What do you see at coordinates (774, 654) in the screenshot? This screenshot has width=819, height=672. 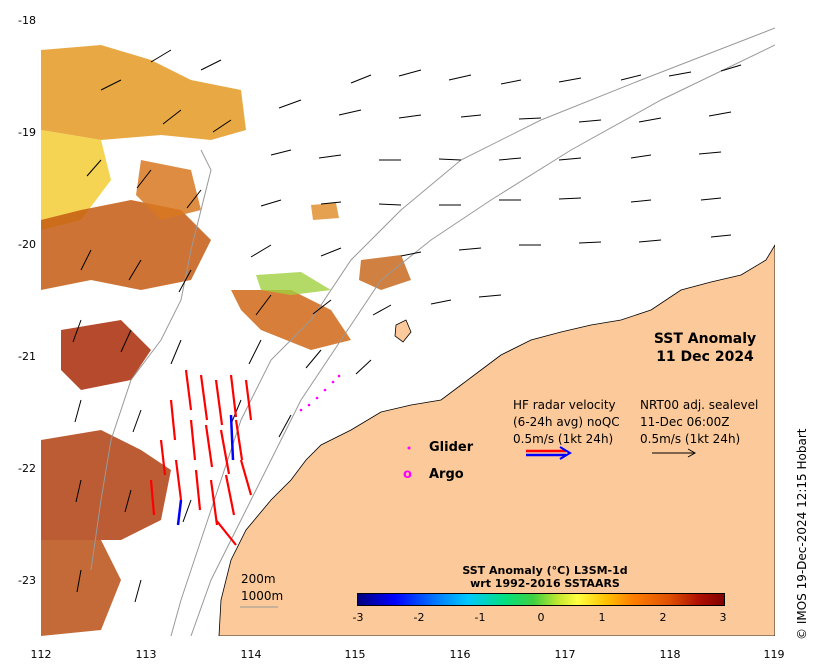 I see `lon-label-119: 119` at bounding box center [774, 654].